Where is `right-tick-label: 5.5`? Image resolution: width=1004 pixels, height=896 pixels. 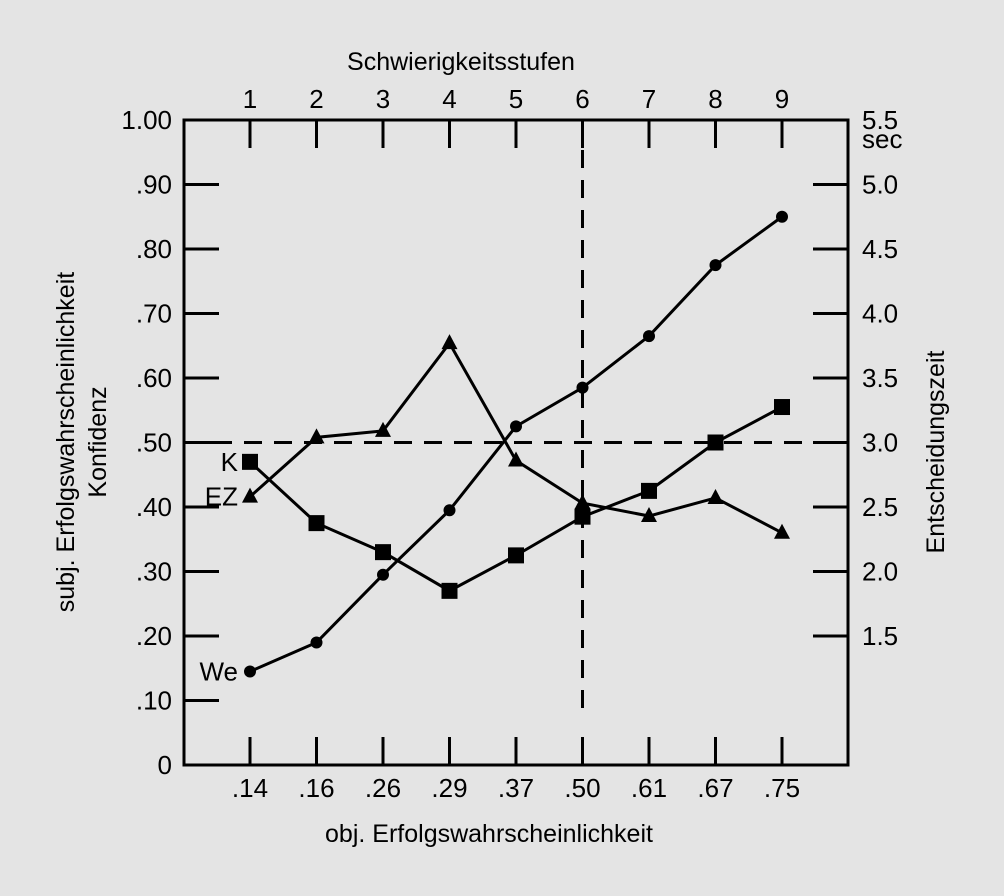
right-tick-label: 5.5 is located at coordinates (880, 120).